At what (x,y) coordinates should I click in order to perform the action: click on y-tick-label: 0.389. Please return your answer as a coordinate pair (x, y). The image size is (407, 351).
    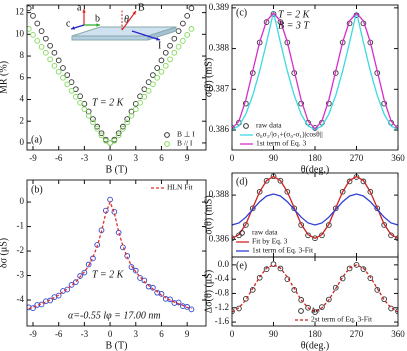
    Looking at the image, I should click on (219, 7).